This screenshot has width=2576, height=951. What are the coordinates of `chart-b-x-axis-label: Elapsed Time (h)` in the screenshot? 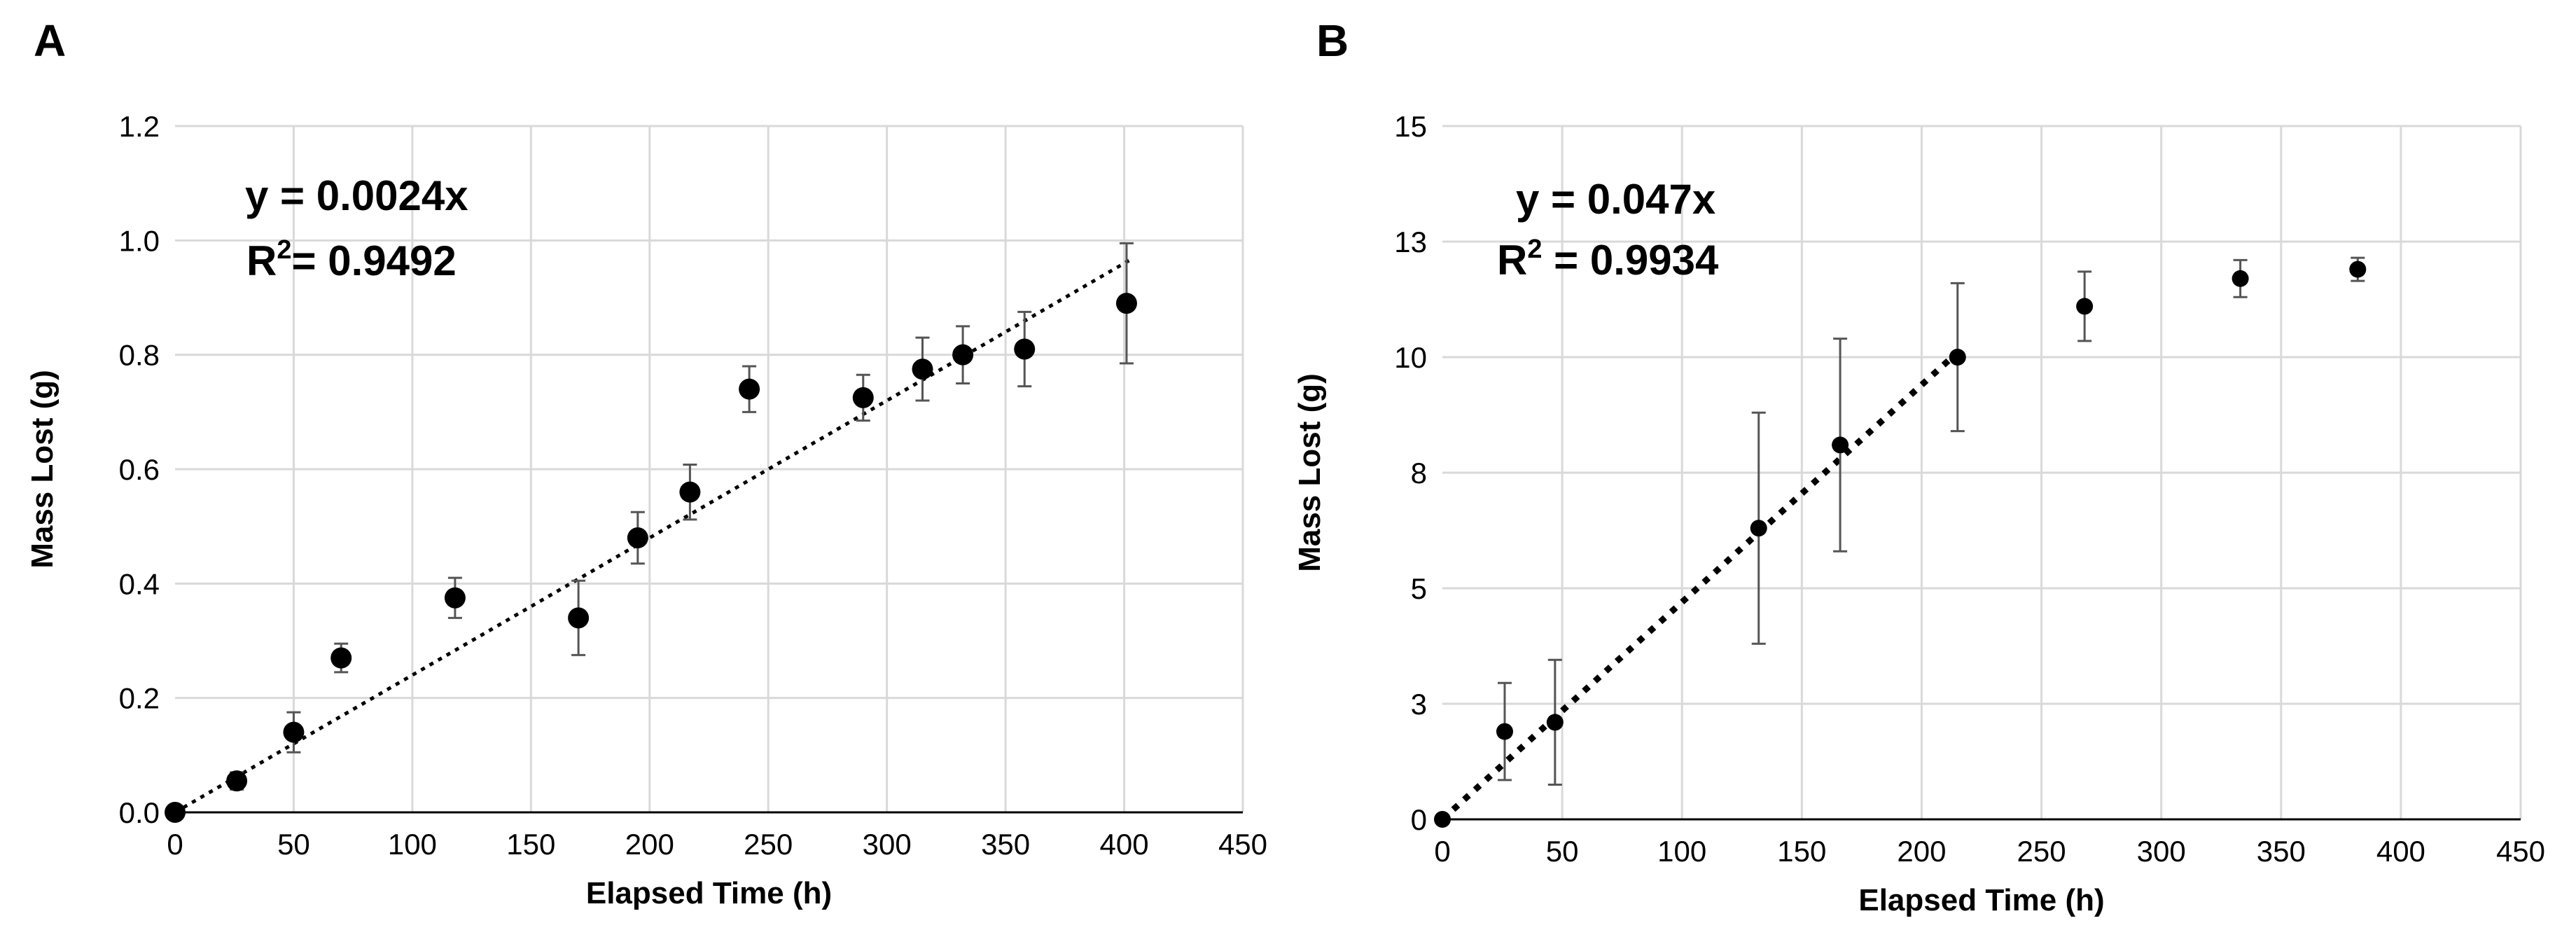 It's located at (1981, 900).